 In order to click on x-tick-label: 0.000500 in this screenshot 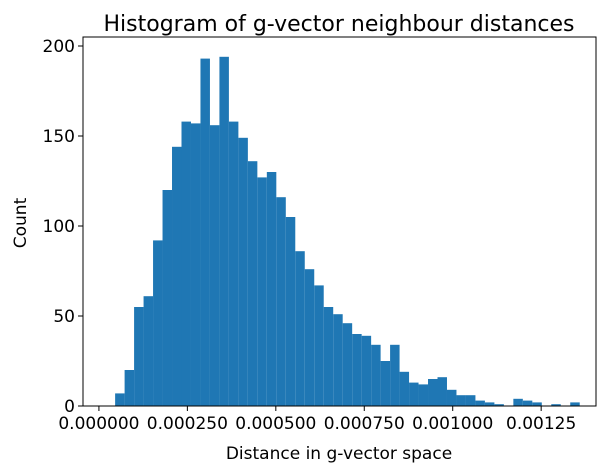, I will do `click(275, 424)`.